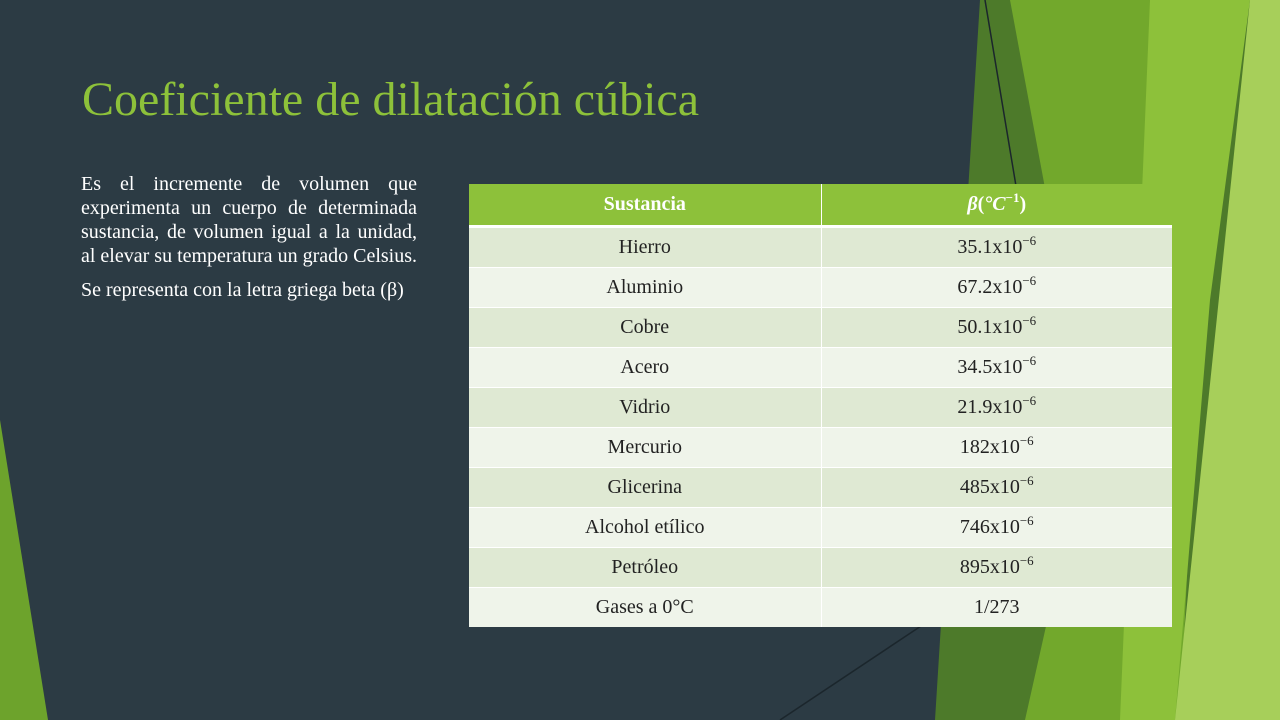 The width and height of the screenshot is (1280, 720). I want to click on table-row: Cobre 50.1x10−6, so click(820, 327).